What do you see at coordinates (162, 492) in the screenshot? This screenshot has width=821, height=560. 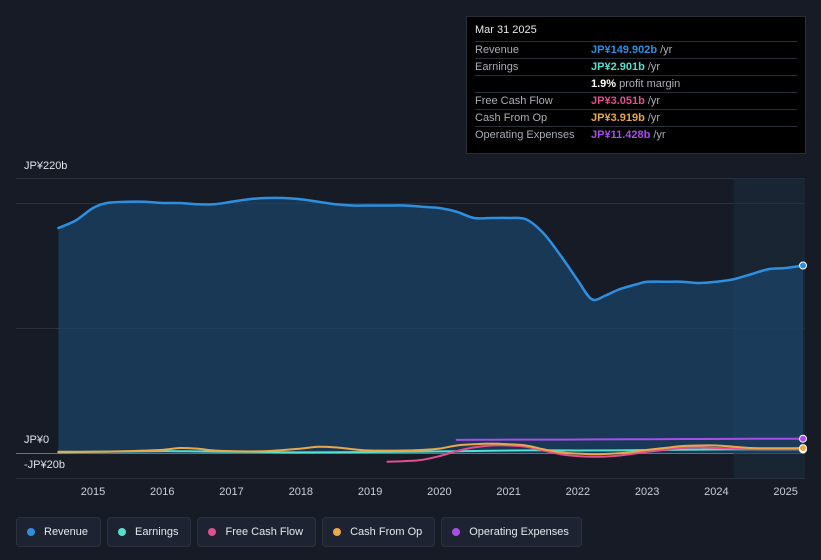 I see `x-tick-2016: 2016` at bounding box center [162, 492].